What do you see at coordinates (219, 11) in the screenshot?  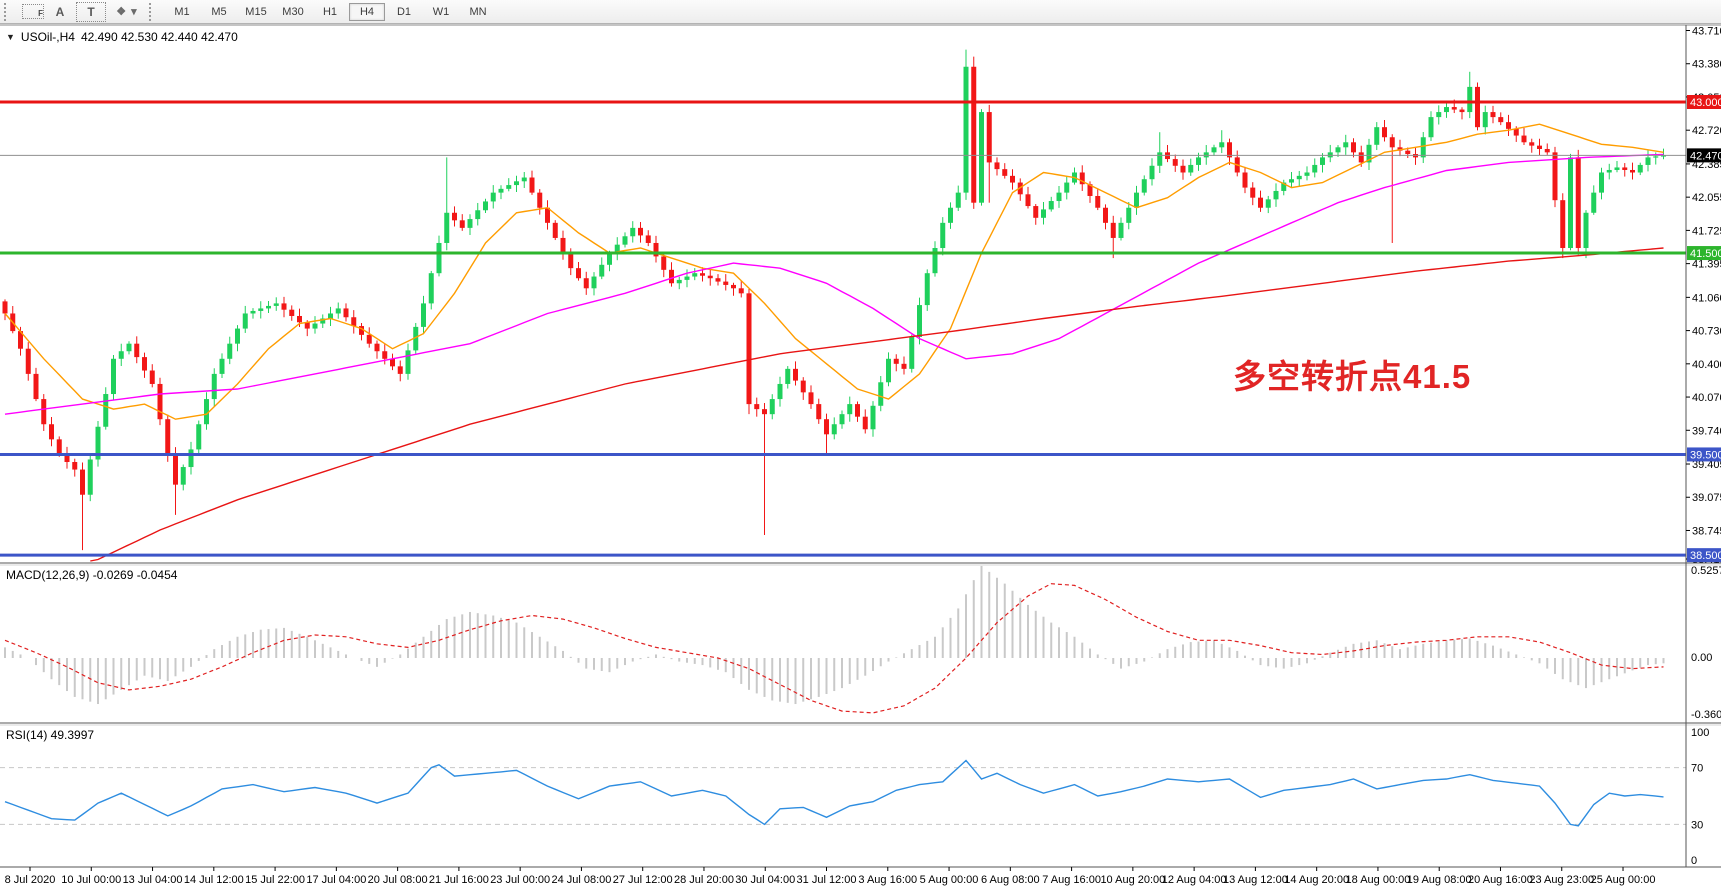 I see `timeframe-m5: M5` at bounding box center [219, 11].